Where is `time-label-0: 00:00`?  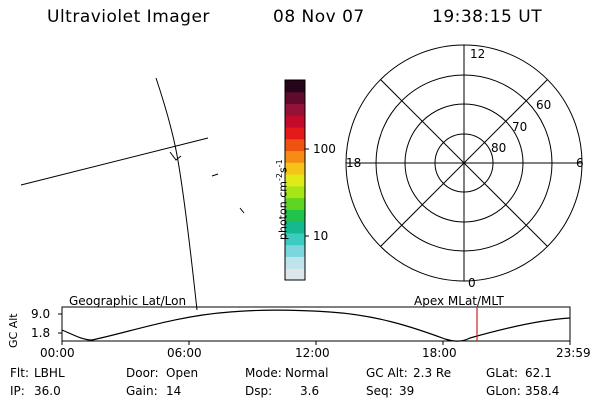 time-label-0: 00:00 is located at coordinates (57, 353).